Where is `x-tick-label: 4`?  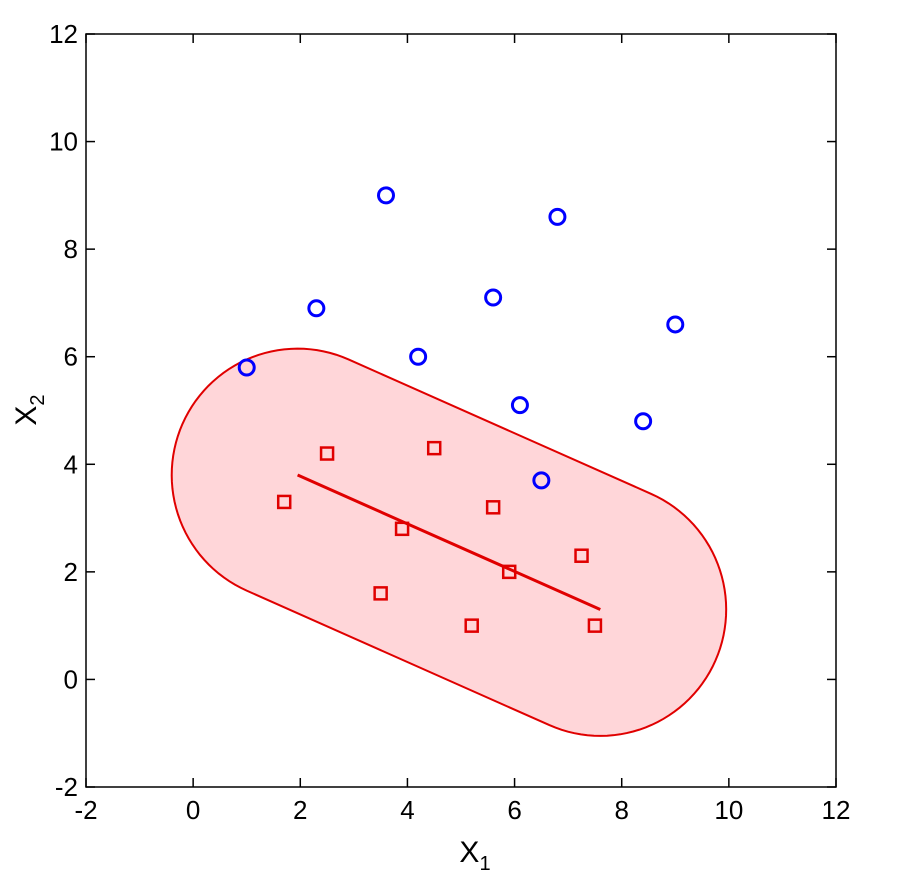
x-tick-label: 4 is located at coordinates (407, 810).